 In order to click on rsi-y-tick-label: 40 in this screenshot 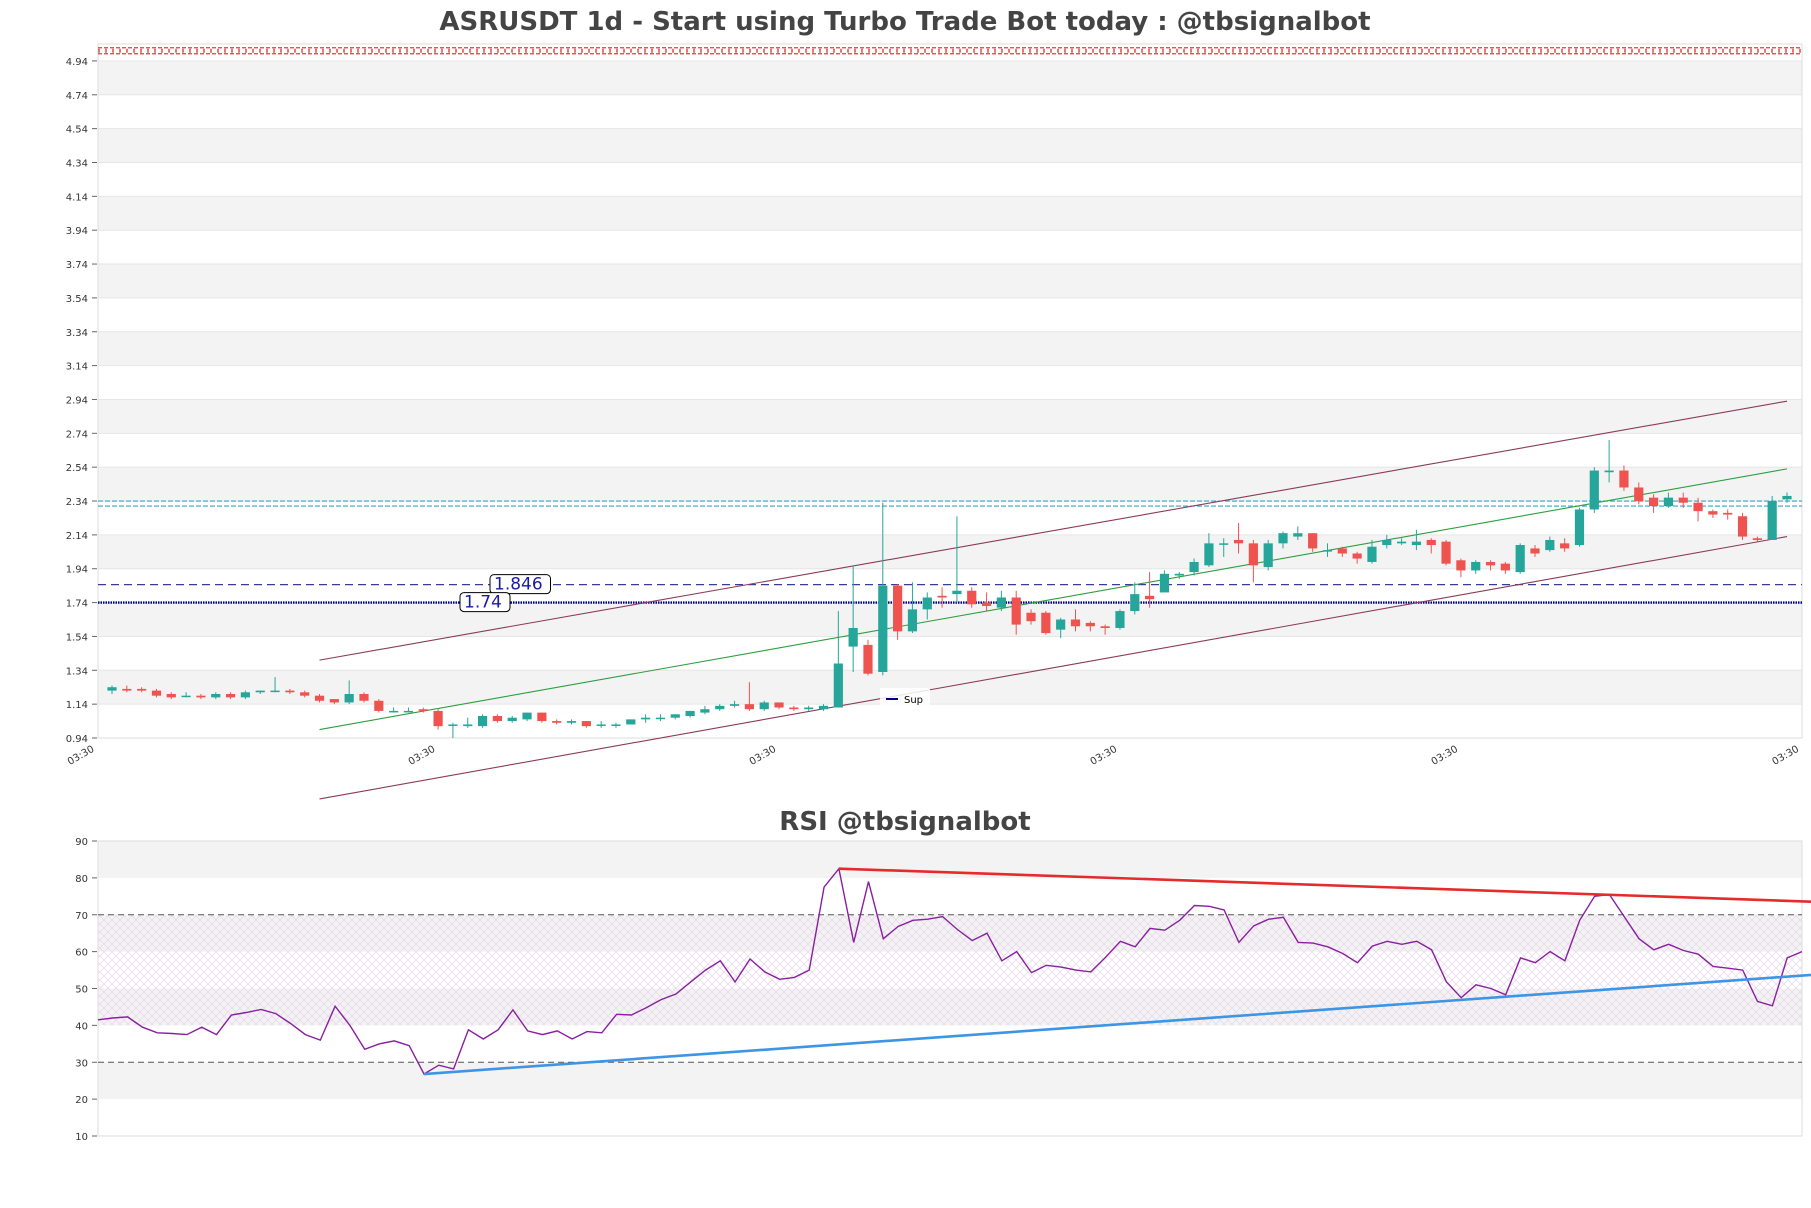, I will do `click(81, 1026)`.